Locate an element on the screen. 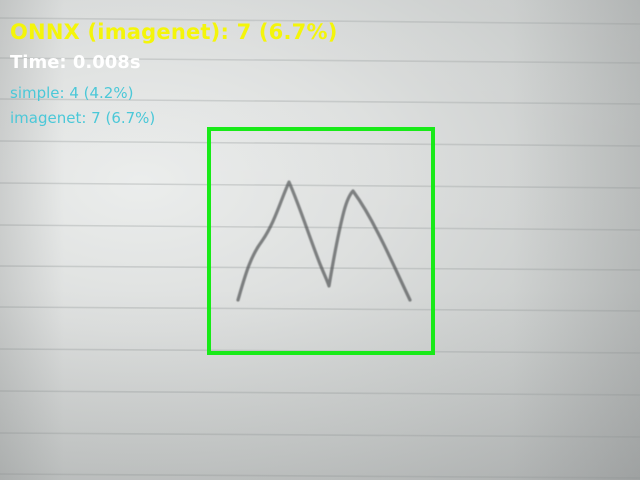 The image size is (640, 480). imagenet-model-result: imagenet: 7 (6.7%) is located at coordinates (83, 118).